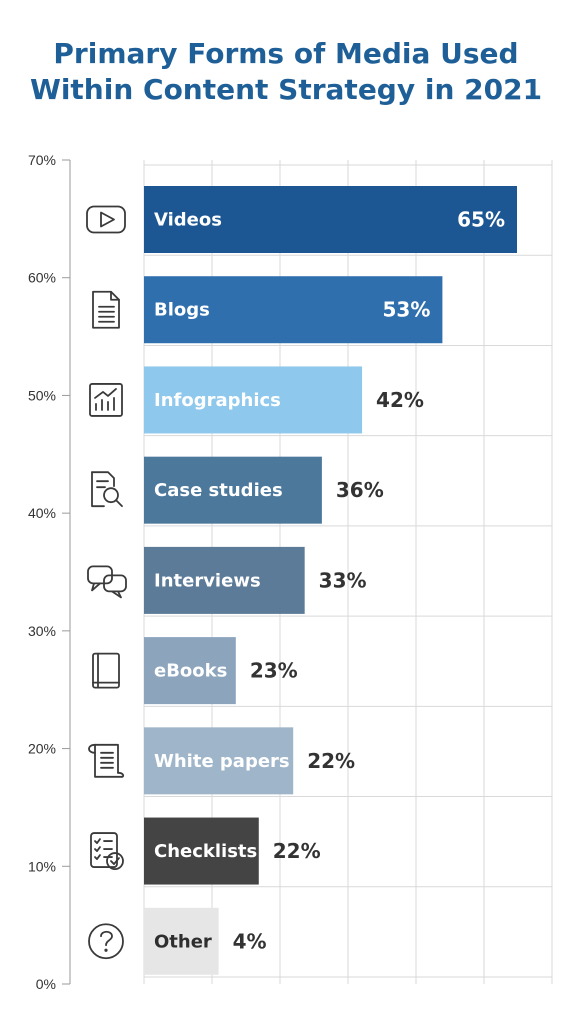 The height and width of the screenshot is (1024, 572). What do you see at coordinates (46, 984) in the screenshot?
I see `y-tick-label: 0%` at bounding box center [46, 984].